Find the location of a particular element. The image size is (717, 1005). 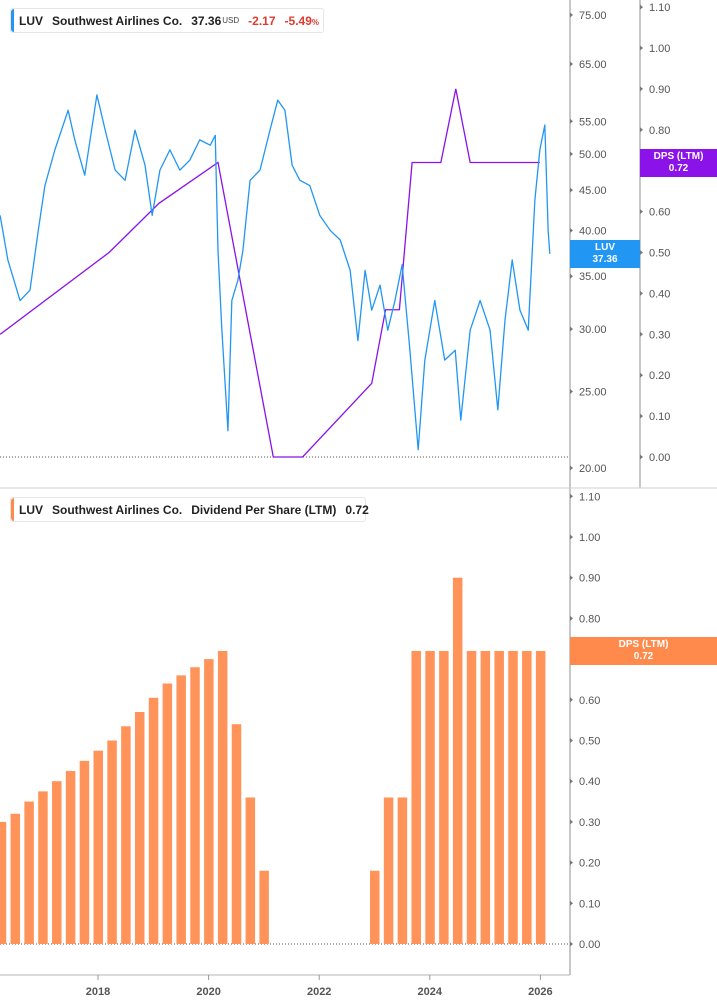

x-tick-label: 2026 is located at coordinates (540, 992).